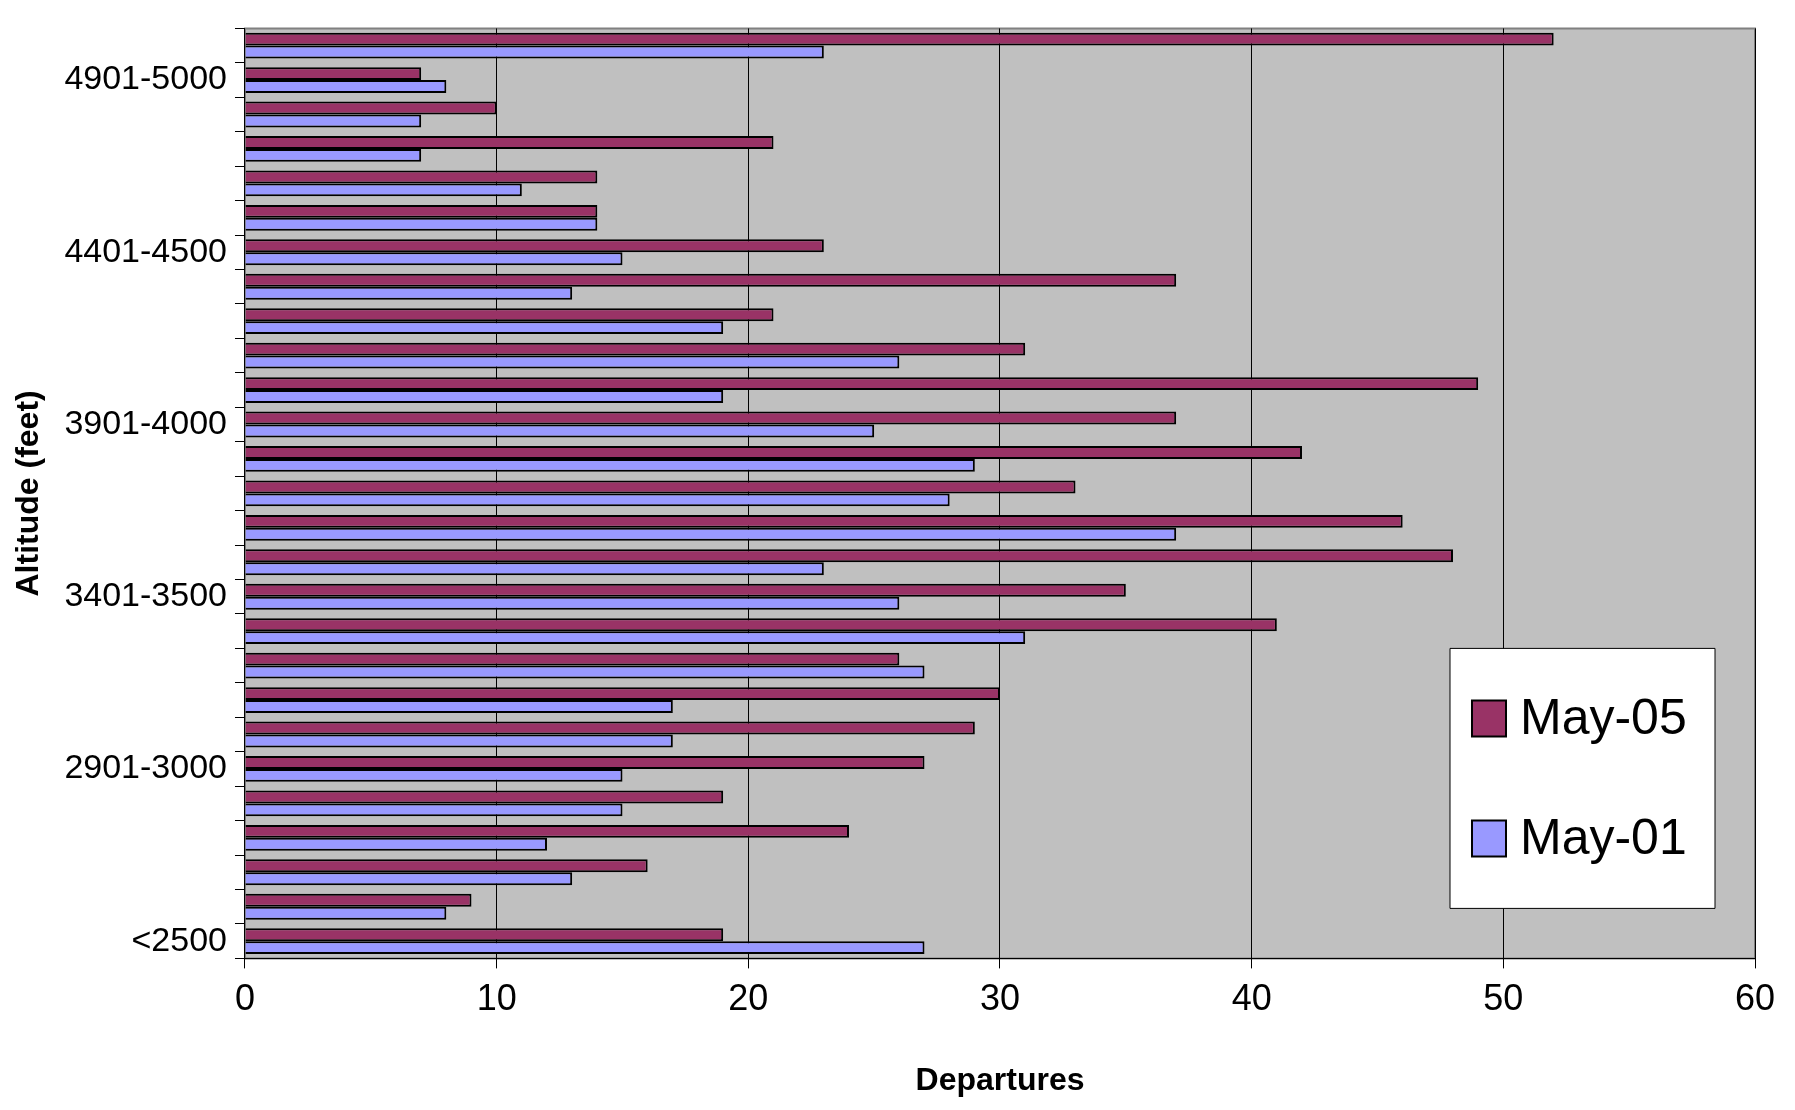 The height and width of the screenshot is (1110, 1795). I want to click on x-tick-label: 60, so click(1755, 997).